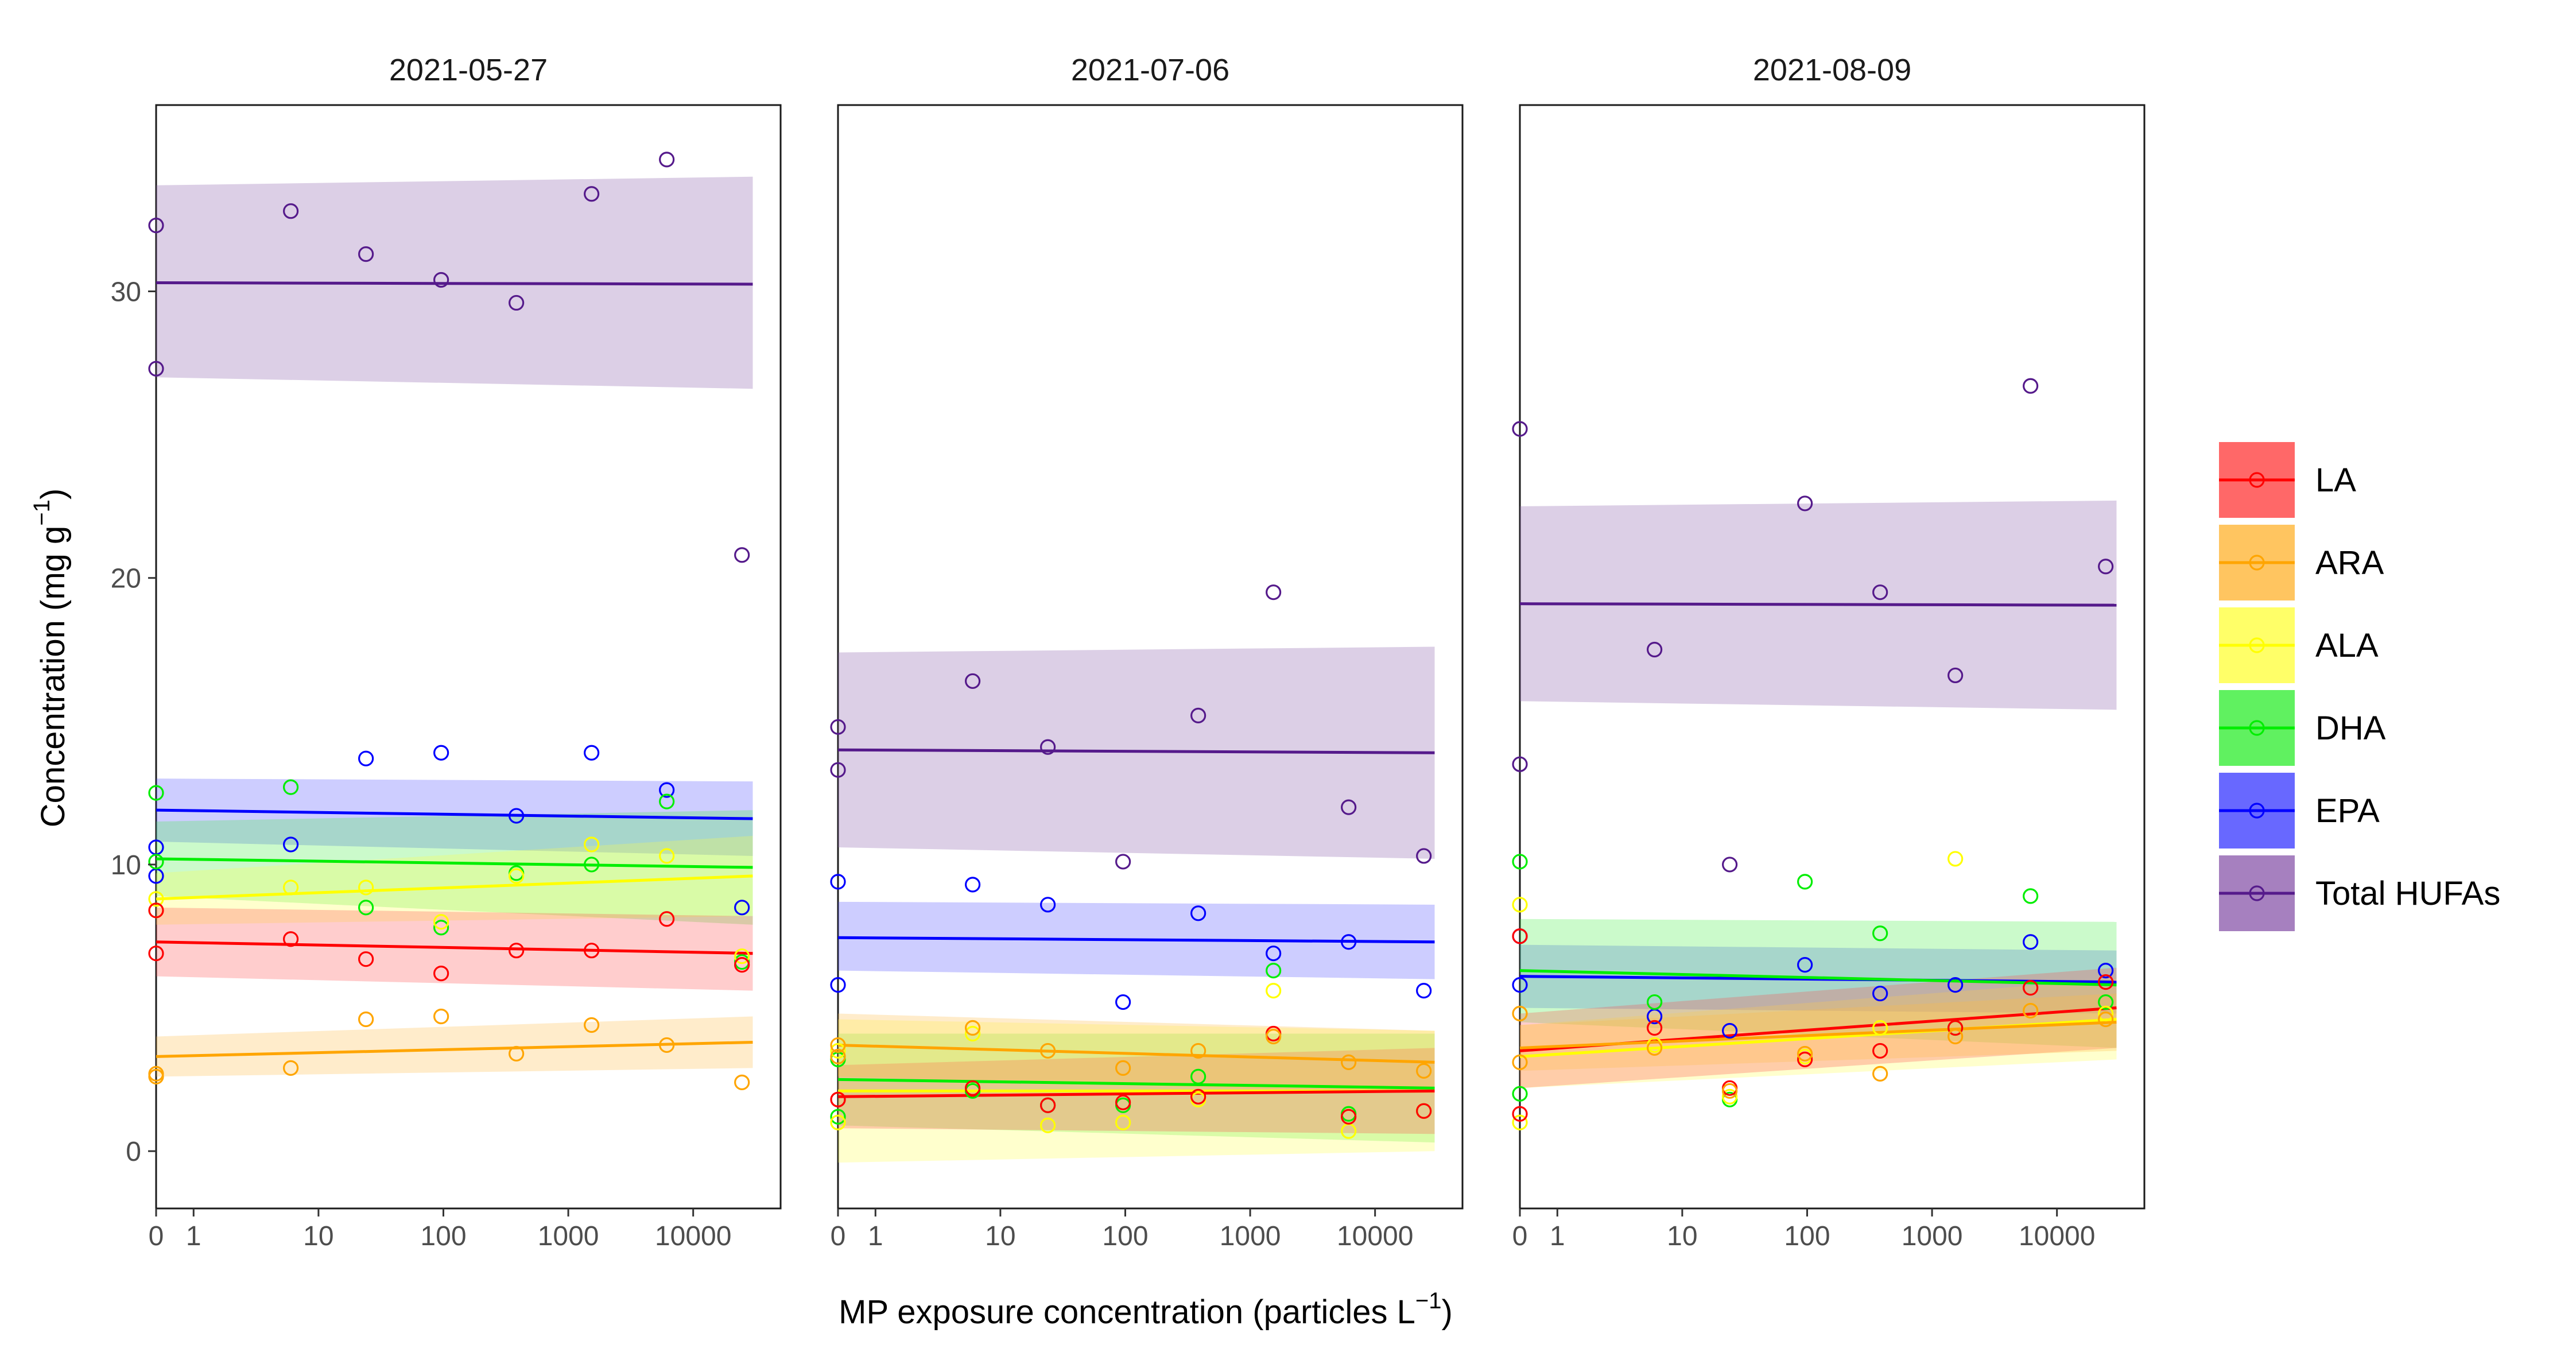 The width and height of the screenshot is (2576, 1356). Describe the element at coordinates (1447, 1312) in the screenshot. I see `x-axis-label-end: )` at that location.